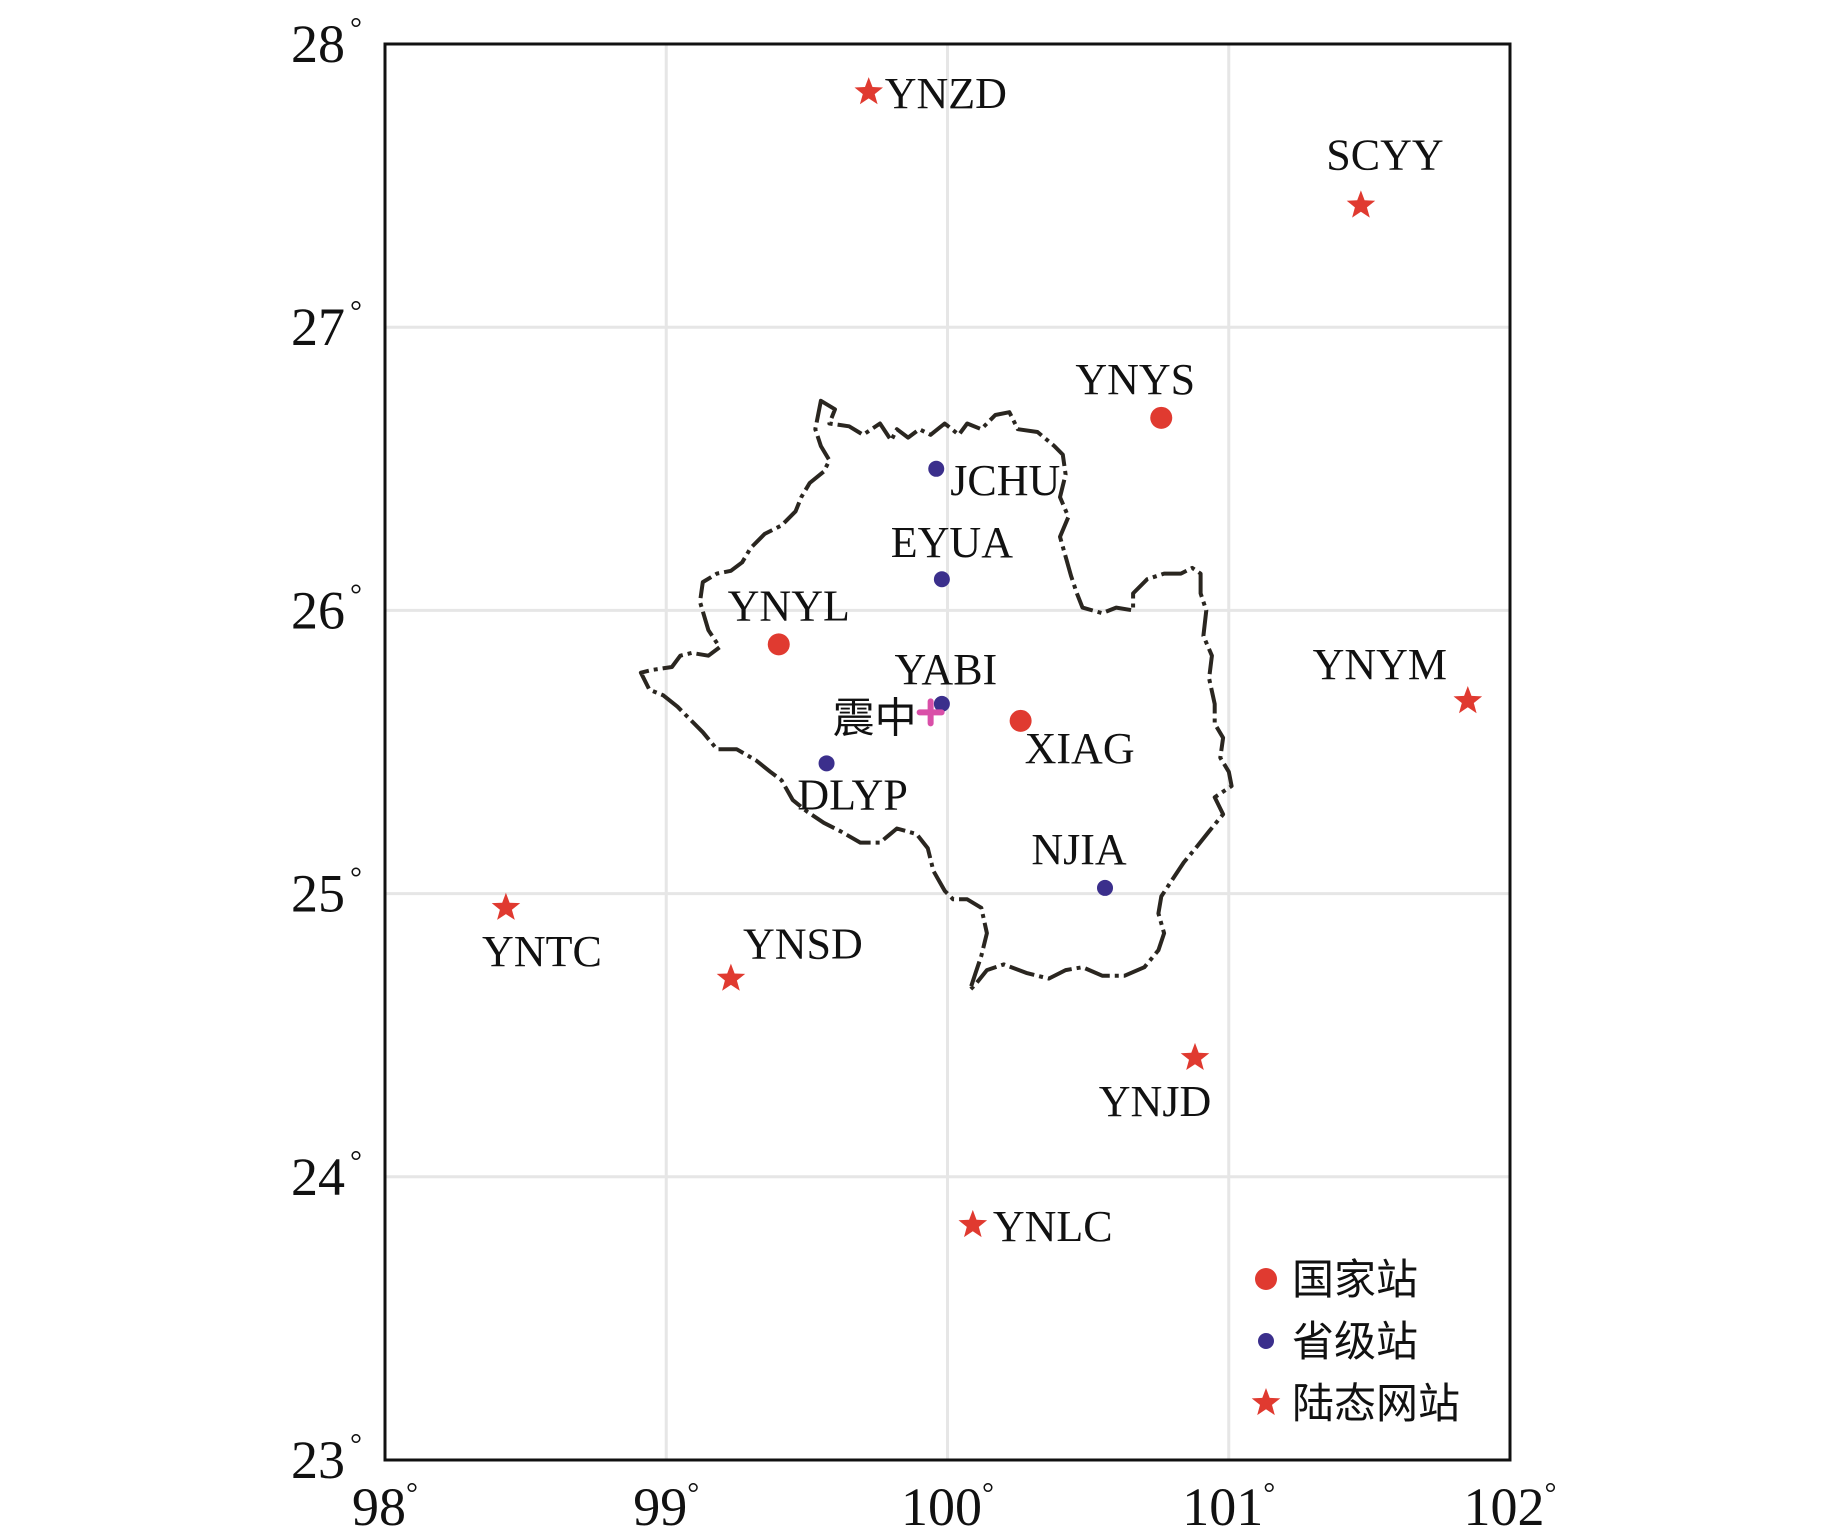  Describe the element at coordinates (1510, 1506) in the screenshot. I see `x-tick-label: 102°` at that location.